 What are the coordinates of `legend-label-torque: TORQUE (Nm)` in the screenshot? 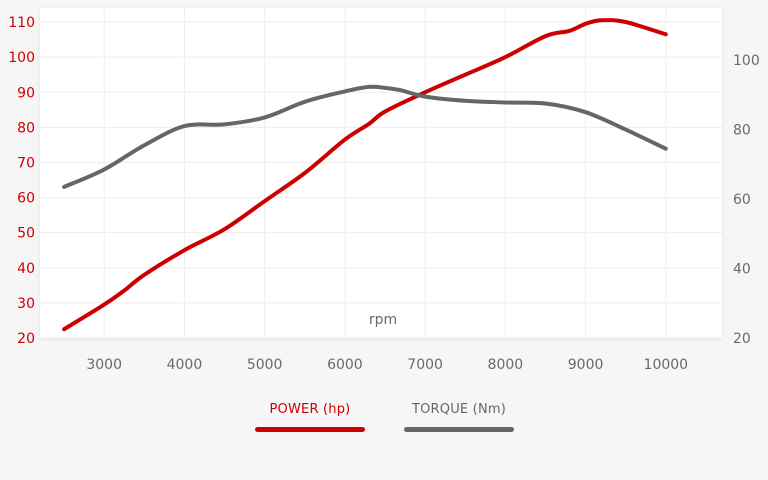 It's located at (459, 409).